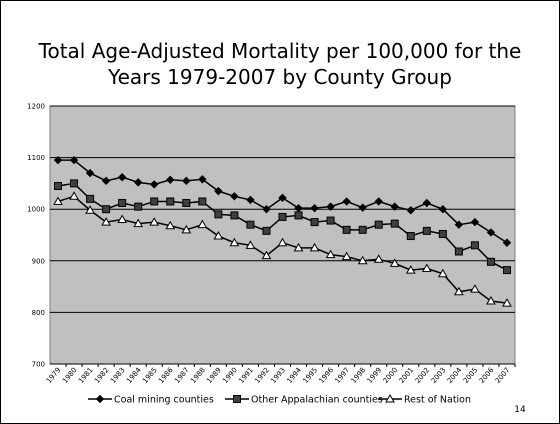 This screenshot has height=424, width=560. Describe the element at coordinates (198, 375) in the screenshot. I see `x-tick-label: 1988` at that location.